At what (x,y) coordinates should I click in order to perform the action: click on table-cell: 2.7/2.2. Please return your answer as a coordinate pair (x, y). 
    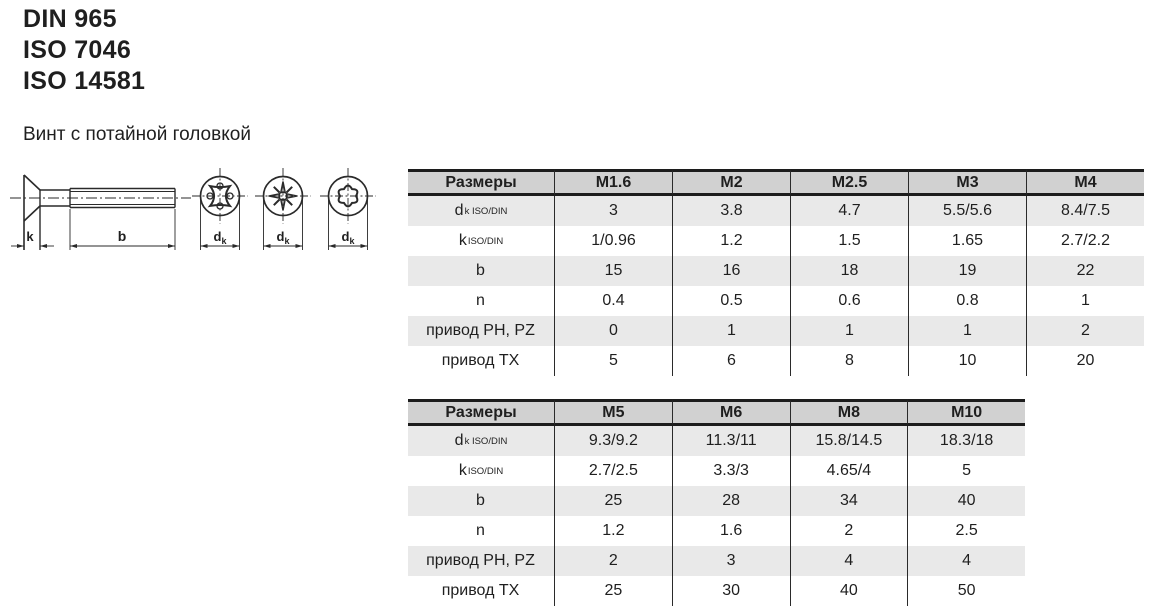
    Looking at the image, I should click on (1085, 241).